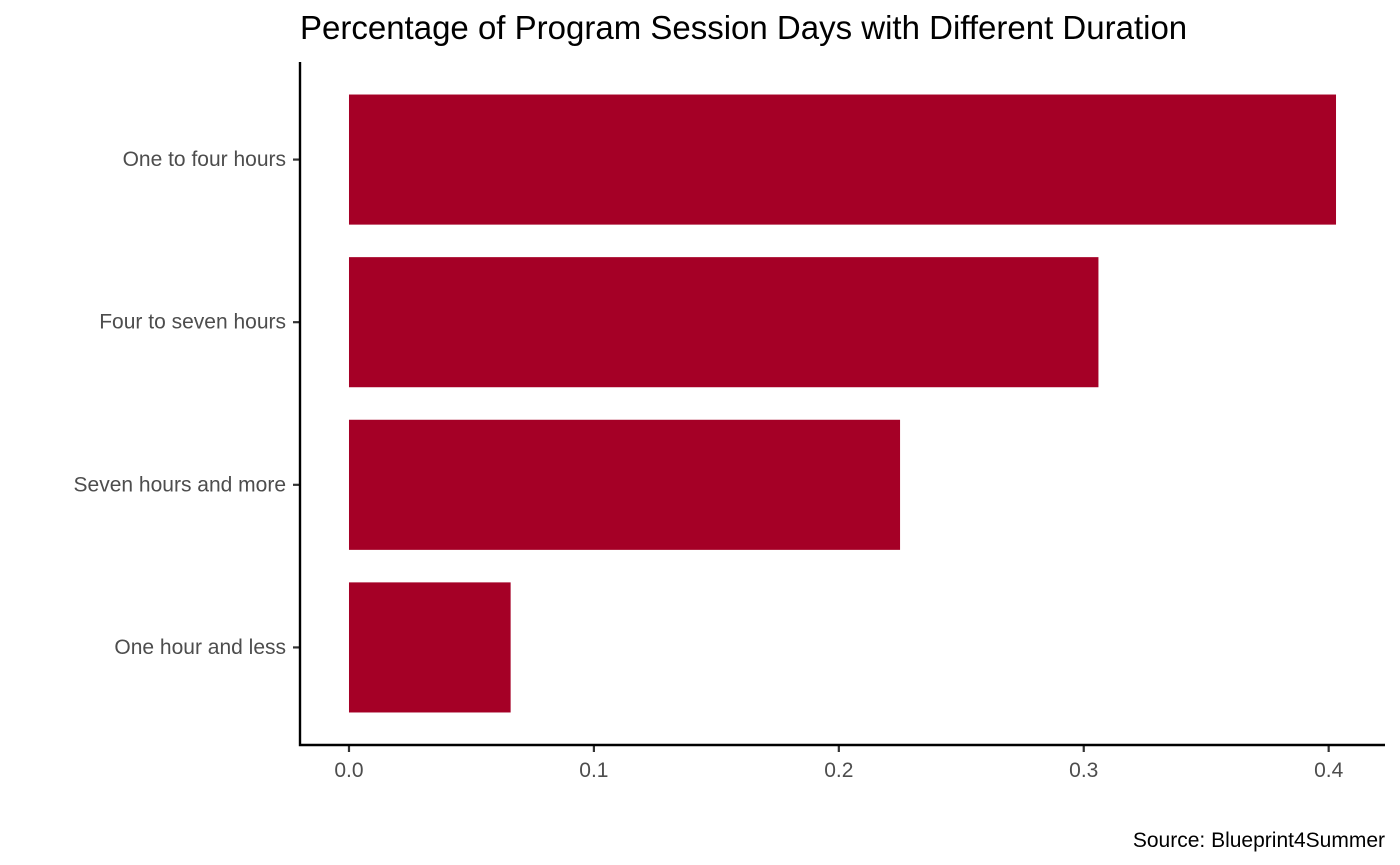 The width and height of the screenshot is (1400, 865). What do you see at coordinates (838, 770) in the screenshot?
I see `x-tick-label: 0.2` at bounding box center [838, 770].